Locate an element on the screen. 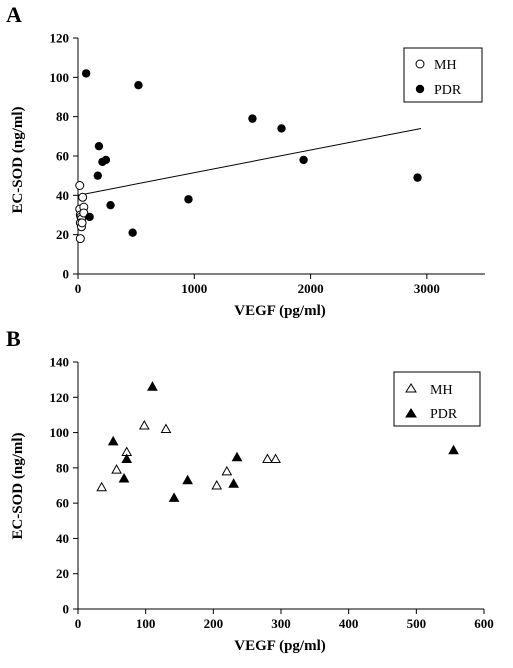 Image resolution: width=513 pixels, height=668 pixels. panel-b-x-ticks: 0 100 200 300 400 500 600 is located at coordinates (284, 620).